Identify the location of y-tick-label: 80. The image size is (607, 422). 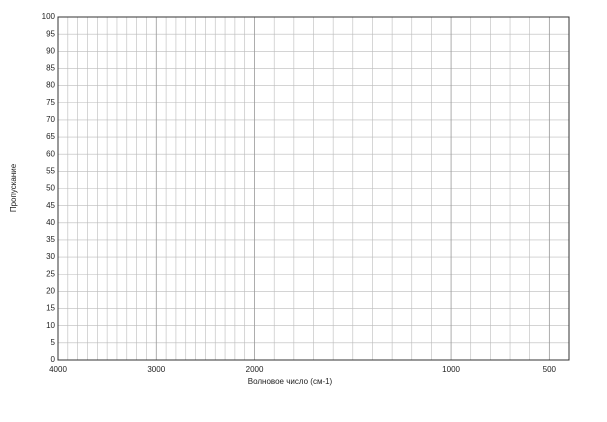
(50, 85).